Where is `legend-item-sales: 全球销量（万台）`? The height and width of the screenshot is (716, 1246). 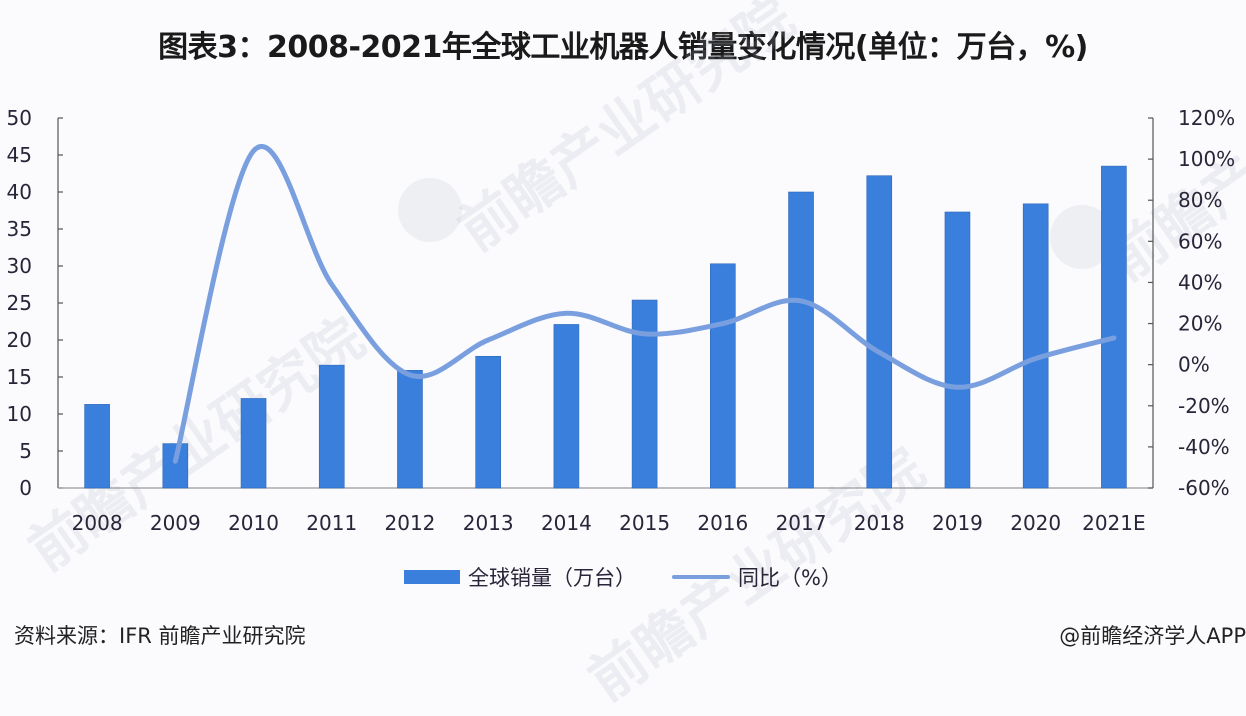
legend-item-sales: 全球销量（万台） is located at coordinates (520, 577).